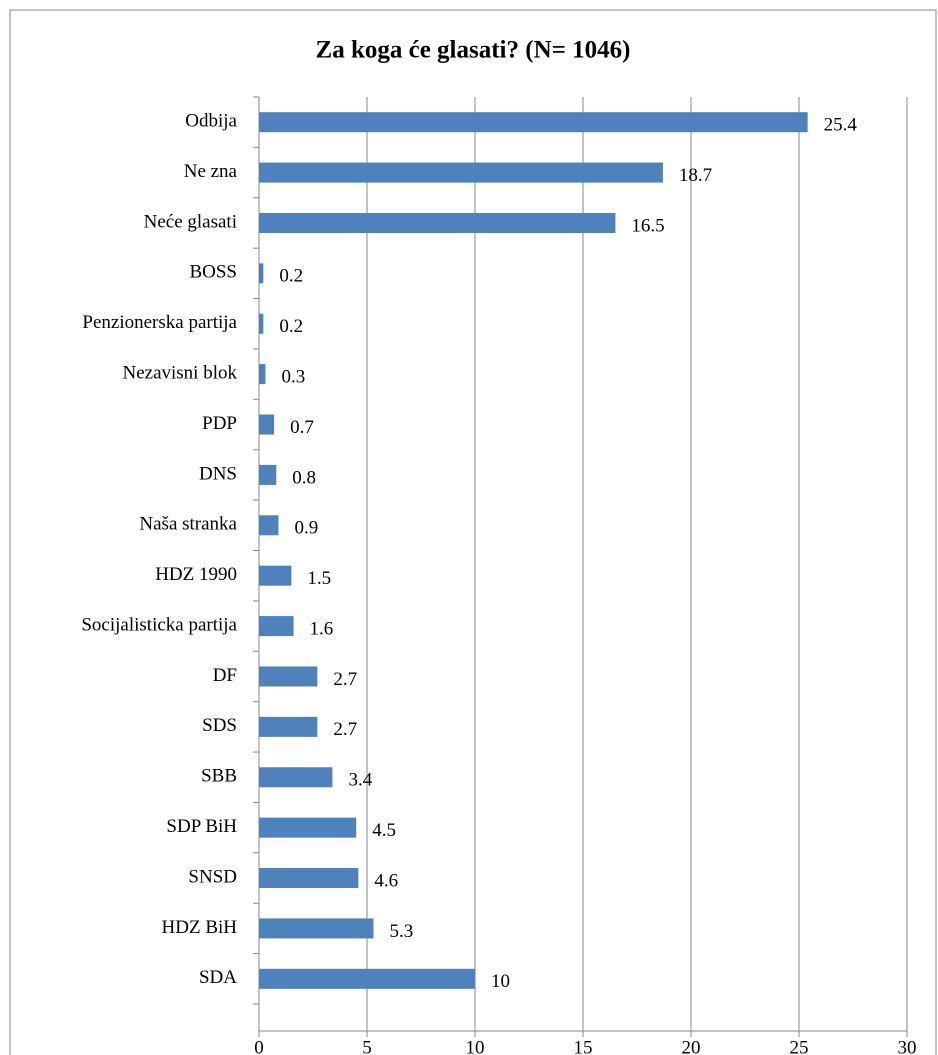 This screenshot has width=938, height=1055. What do you see at coordinates (473, 50) in the screenshot?
I see `chart-title: Za koga će glasati? (N= 1046)` at bounding box center [473, 50].